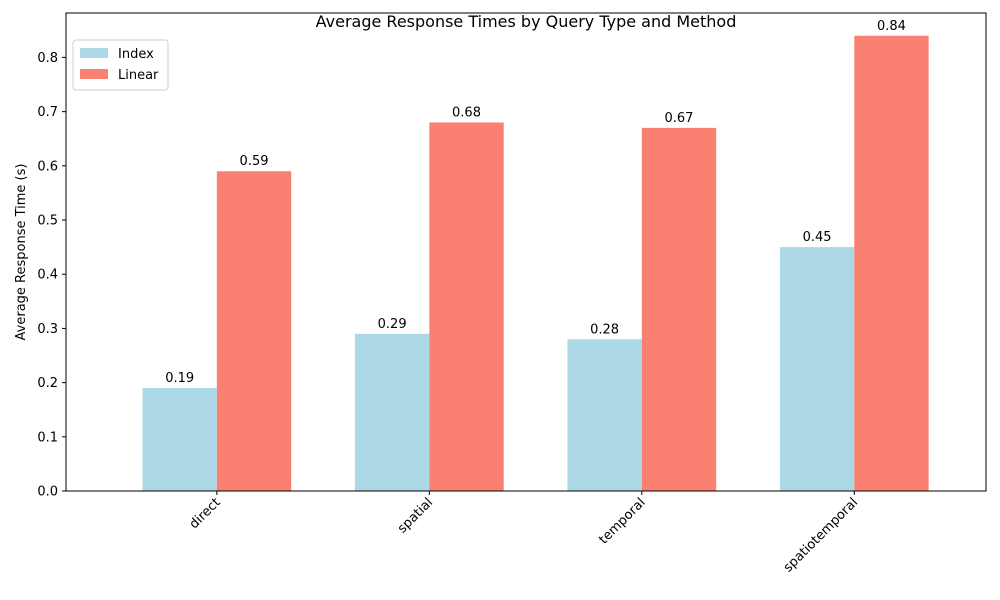  What do you see at coordinates (138, 75) in the screenshot?
I see `legend-label-linear: Linear` at bounding box center [138, 75].